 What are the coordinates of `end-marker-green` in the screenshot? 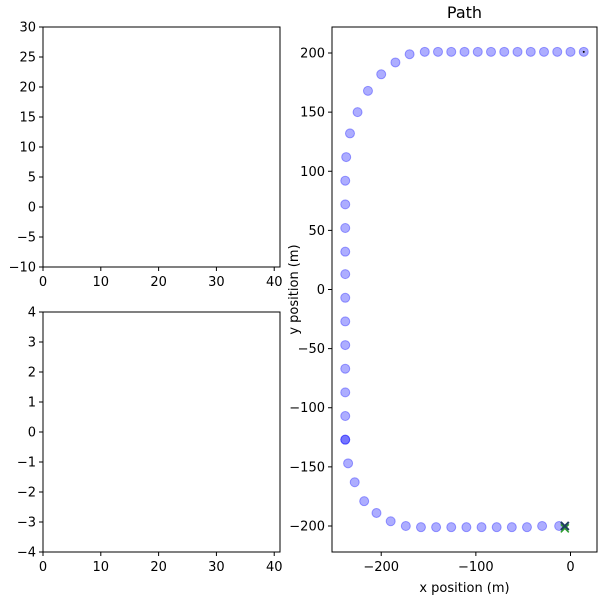 It's located at (565, 528).